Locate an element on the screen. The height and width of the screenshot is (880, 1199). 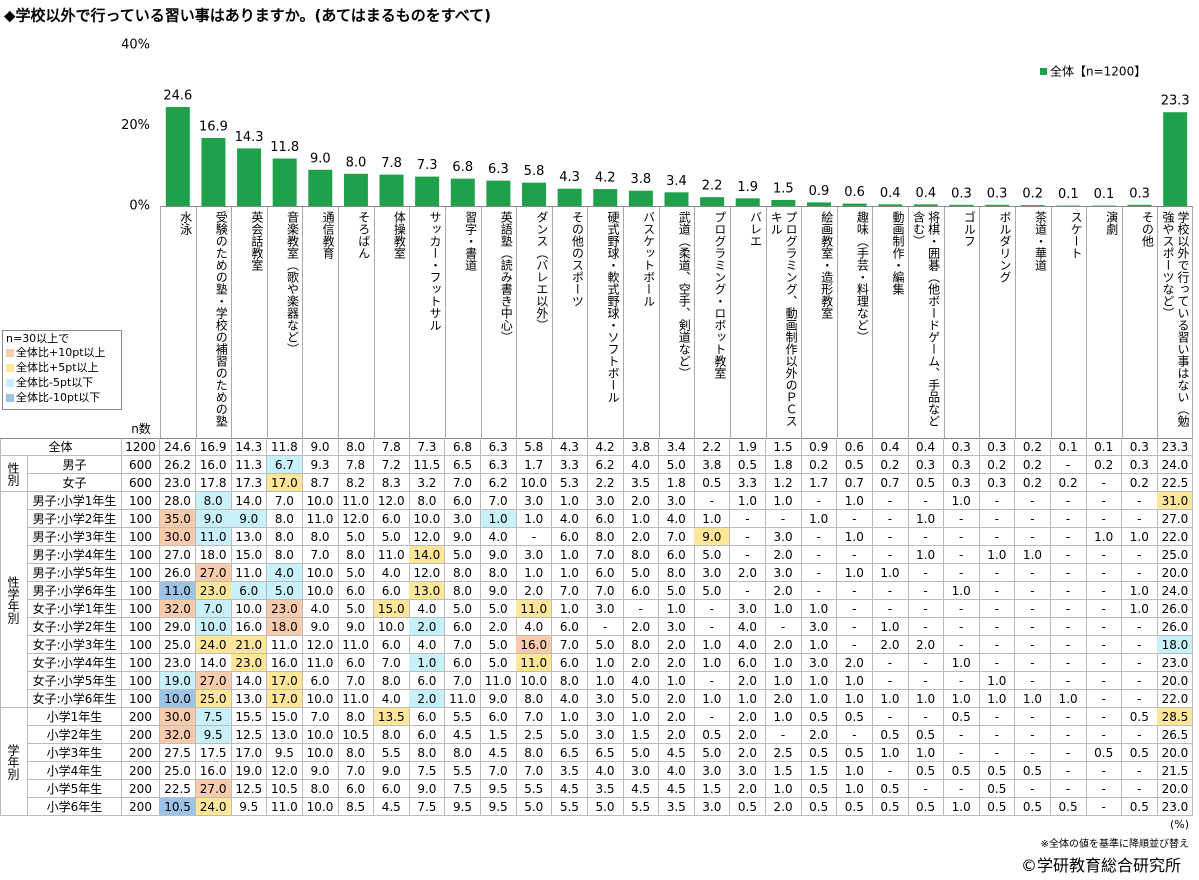
row-label: 小学6年生 is located at coordinates (75, 807).